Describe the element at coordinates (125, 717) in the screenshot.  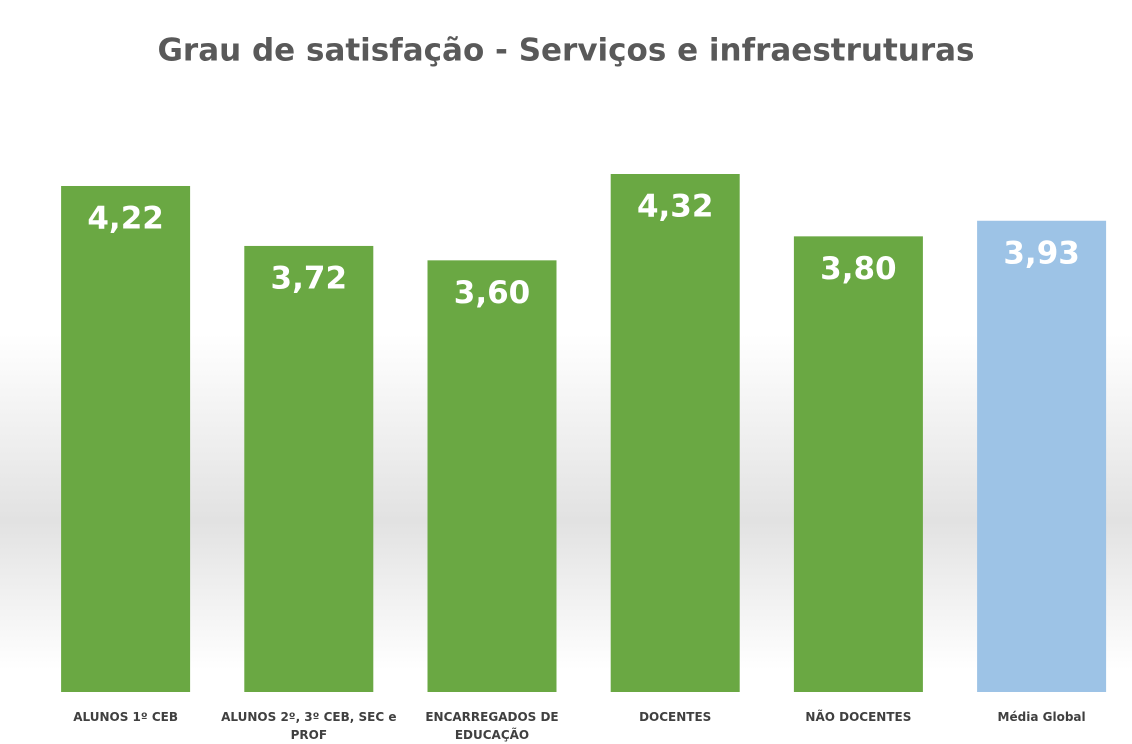
I see `x-tick-label: ALUNOS 1º CEB` at that location.